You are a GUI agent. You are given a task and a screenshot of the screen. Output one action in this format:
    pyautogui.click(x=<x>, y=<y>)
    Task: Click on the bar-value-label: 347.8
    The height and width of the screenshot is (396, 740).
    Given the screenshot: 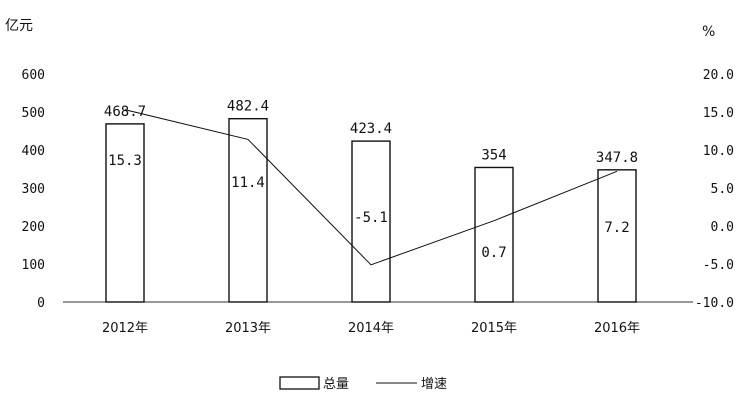 What is the action you would take?
    pyautogui.click(x=617, y=158)
    